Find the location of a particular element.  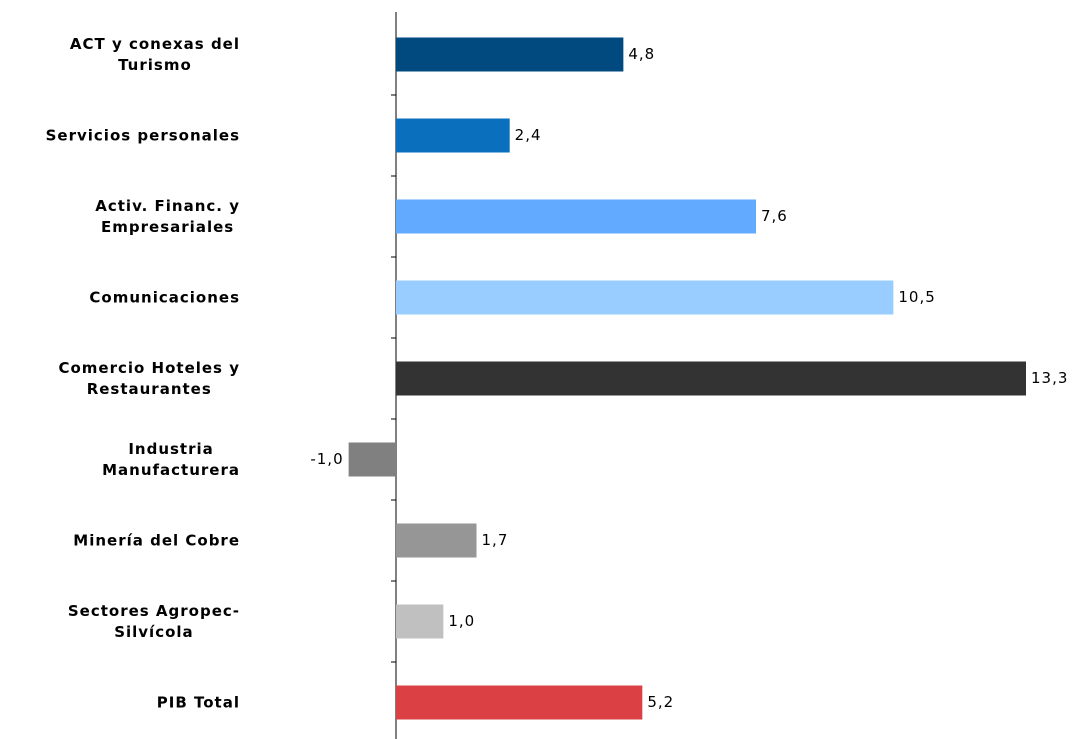

category-label-box: PIB Total is located at coordinates (120, 702).